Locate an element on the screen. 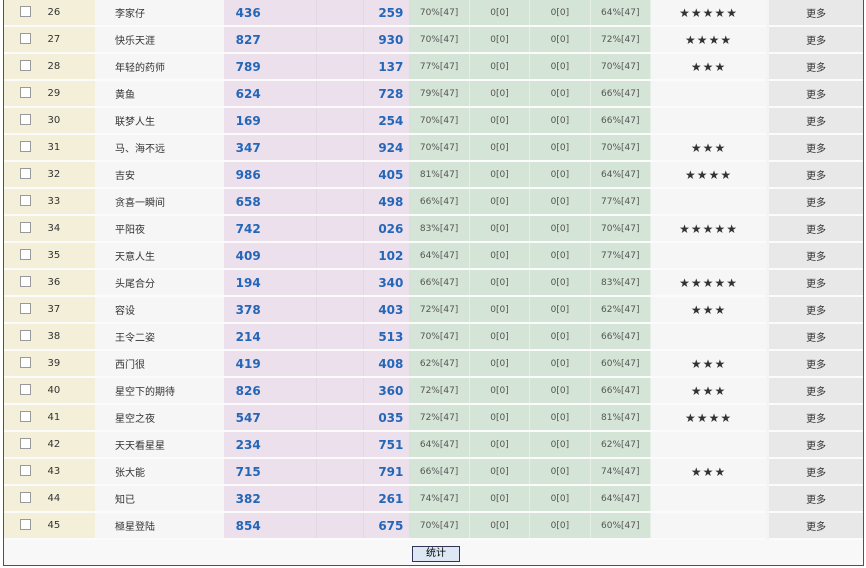 The width and height of the screenshot is (866, 568). row-number: 35 is located at coordinates (71, 256).